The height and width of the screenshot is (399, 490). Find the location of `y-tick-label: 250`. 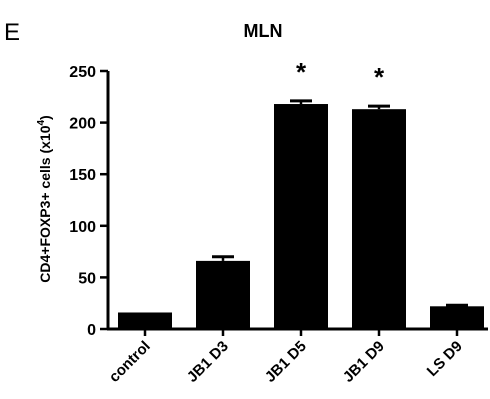

y-tick-label: 250 is located at coordinates (82, 72).